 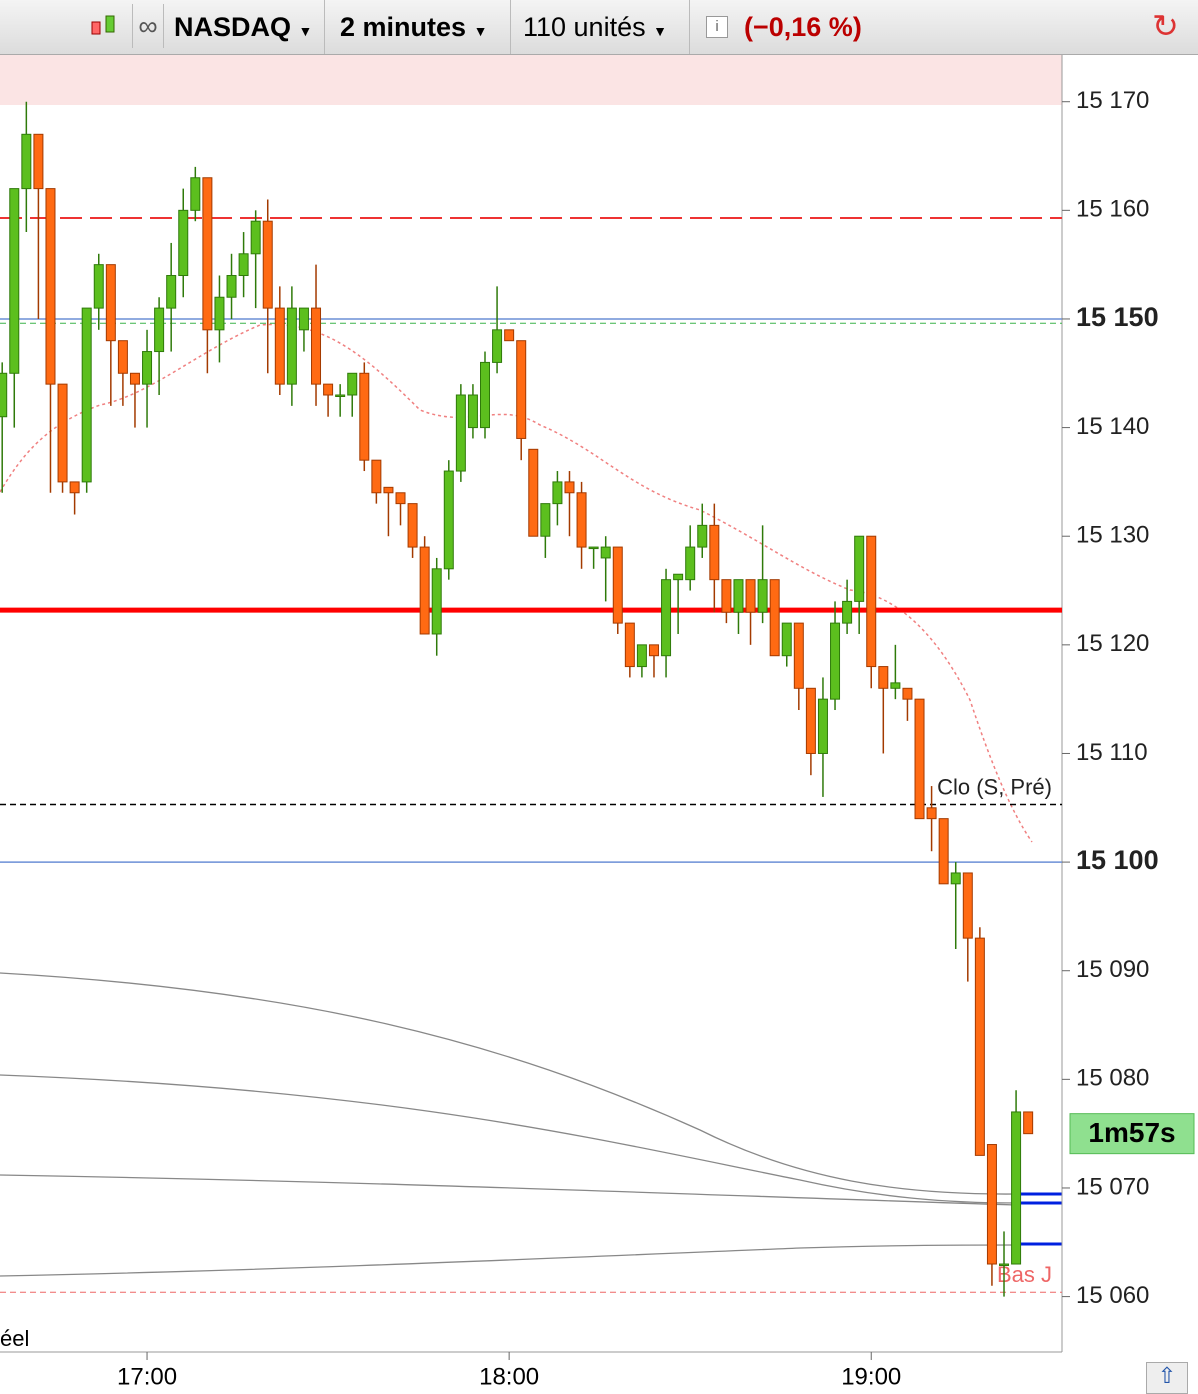 I want to click on refresh-button: ↻, so click(x=1165, y=26).